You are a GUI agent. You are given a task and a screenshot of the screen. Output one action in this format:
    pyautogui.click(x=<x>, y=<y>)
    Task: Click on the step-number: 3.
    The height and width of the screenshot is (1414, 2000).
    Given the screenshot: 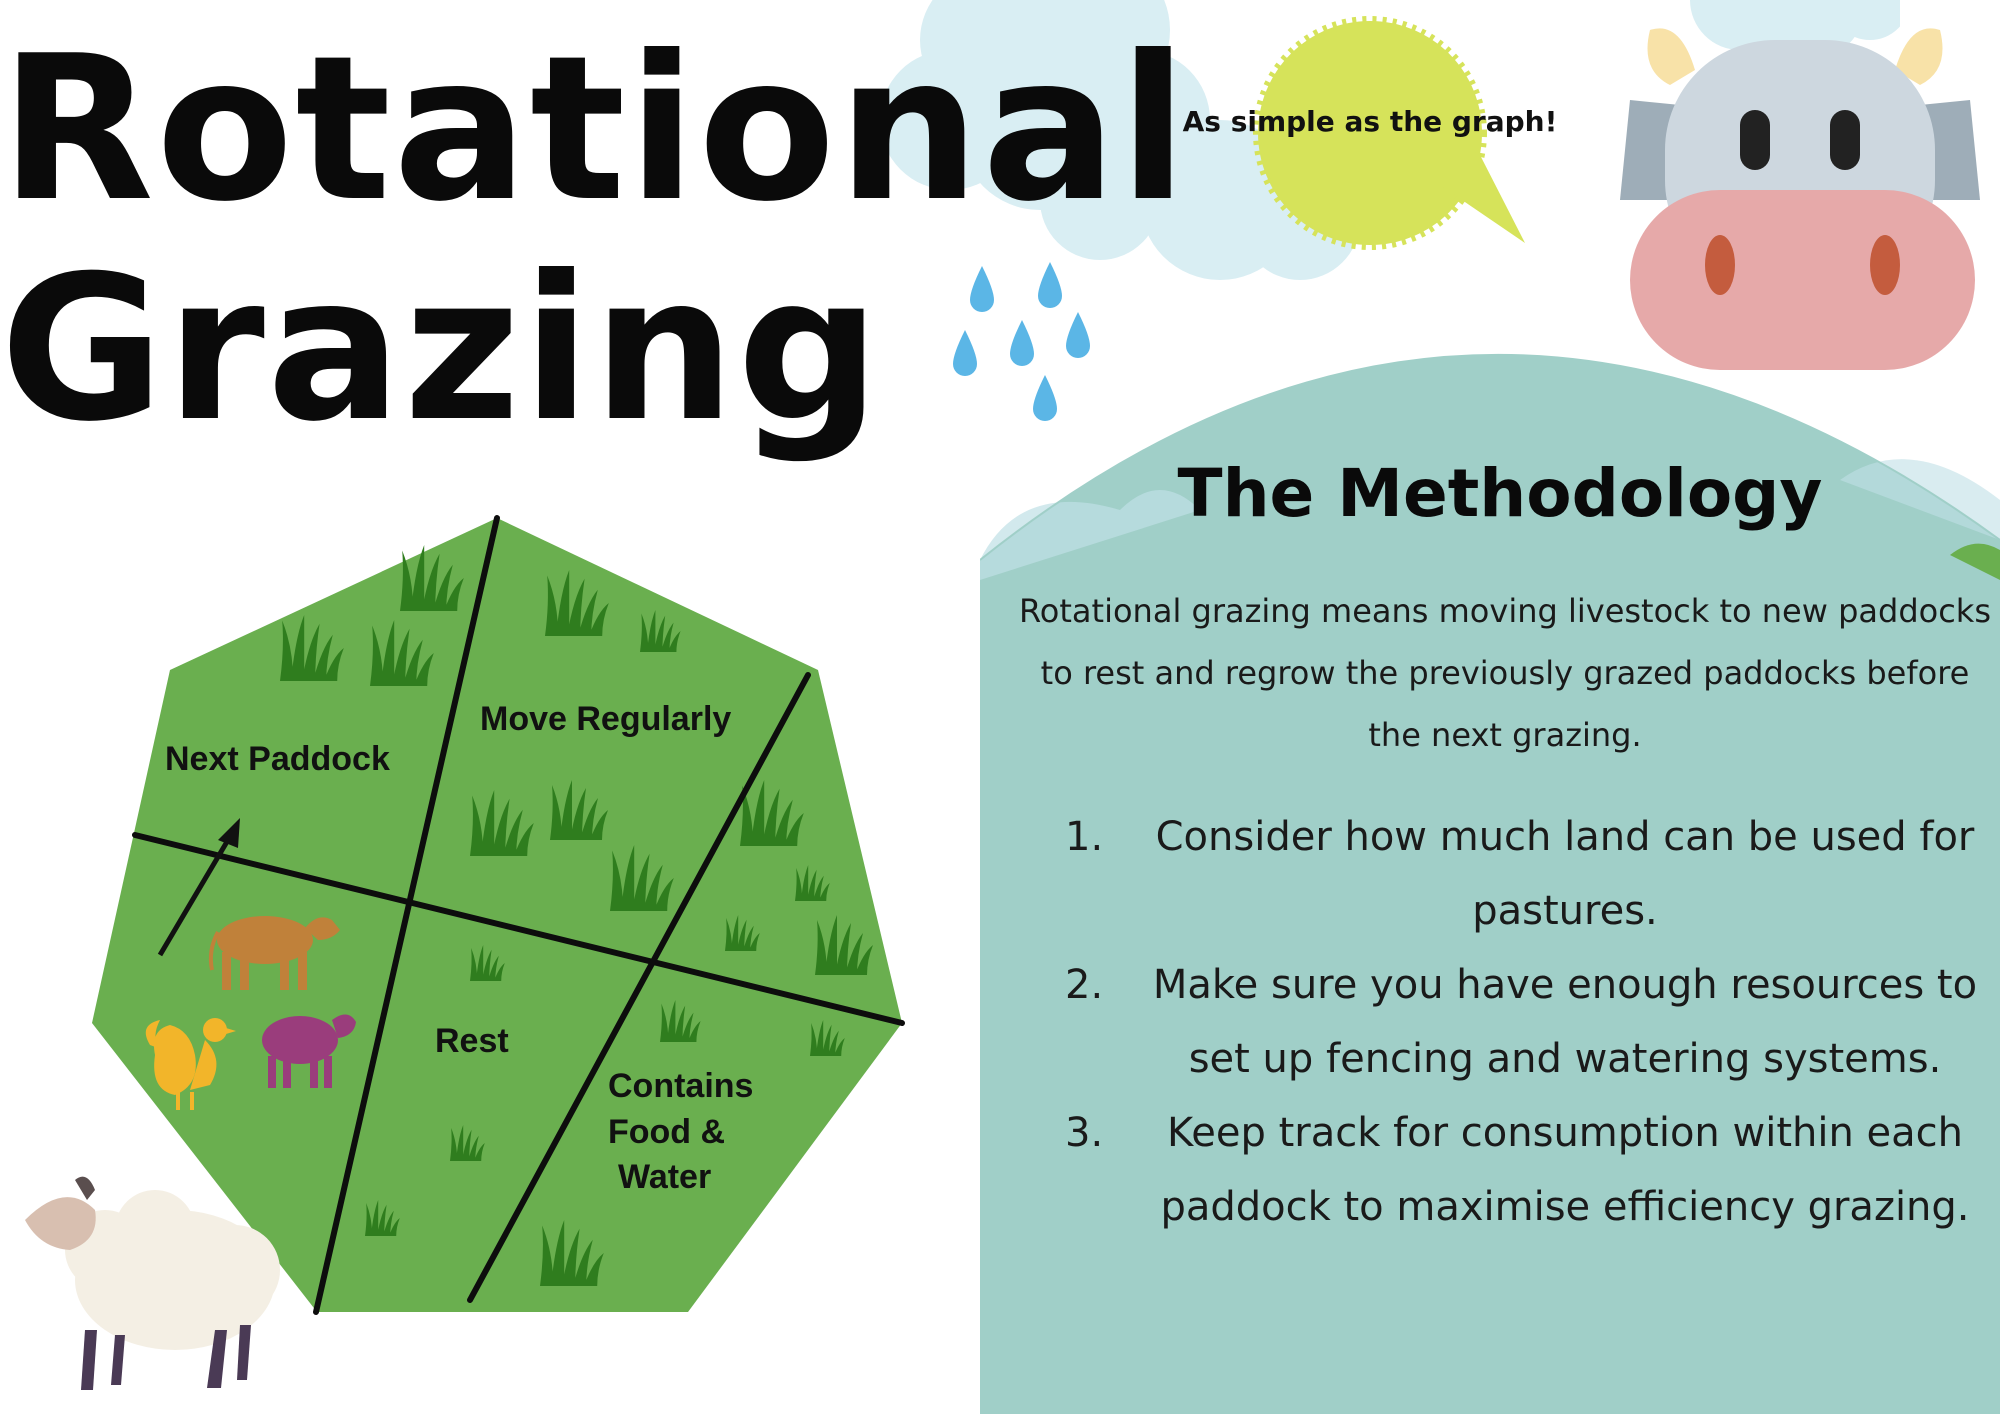 What is the action you would take?
    pyautogui.click(x=1084, y=1133)
    